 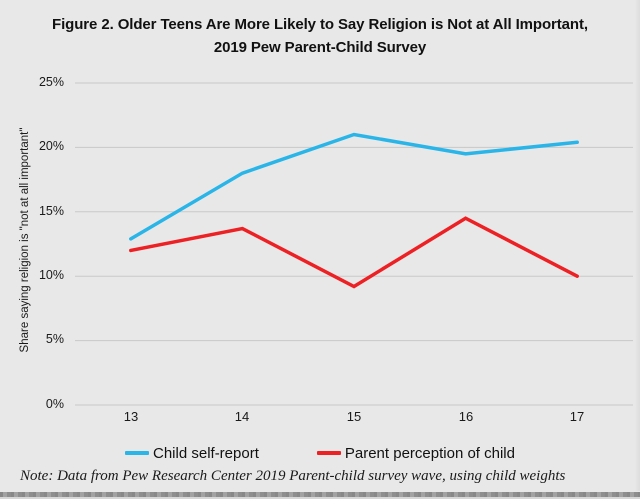 What do you see at coordinates (354, 252) in the screenshot?
I see `parent-perception-line` at bounding box center [354, 252].